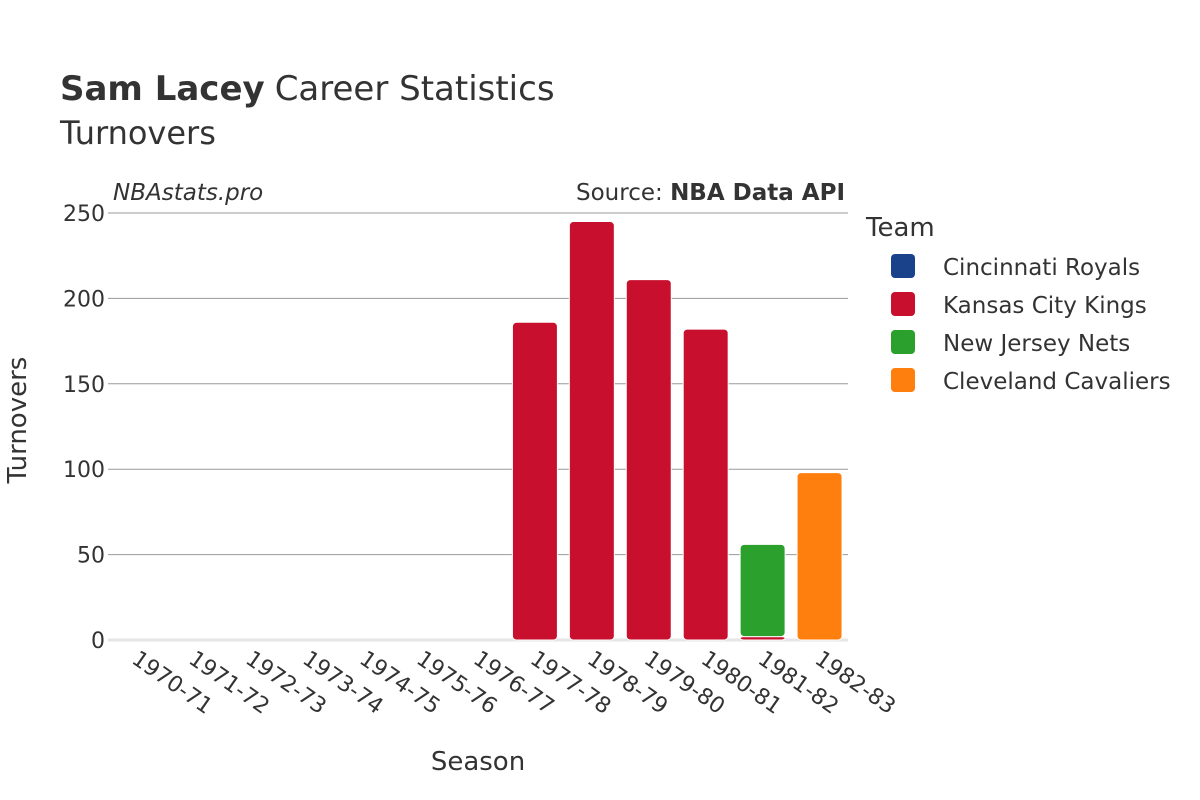  What do you see at coordinates (18, 421) in the screenshot?
I see `y-axis-label: Turnovers` at bounding box center [18, 421].